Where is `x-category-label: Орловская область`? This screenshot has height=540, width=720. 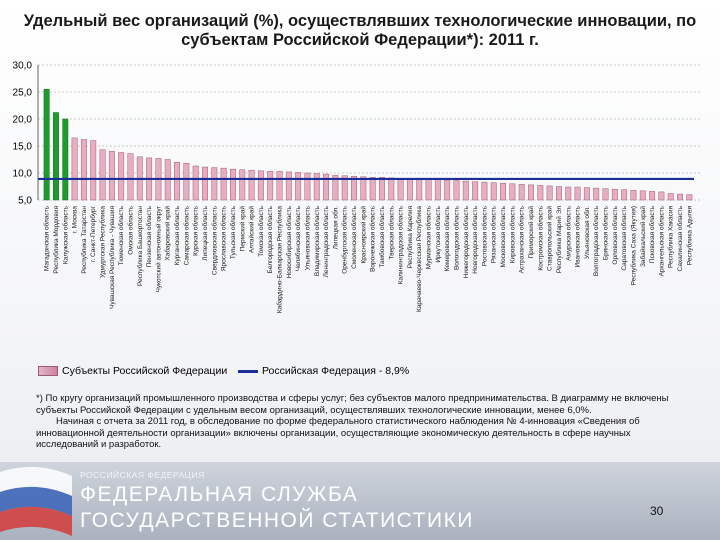
x-category-label: Орловская область is located at coordinates (615, 234).